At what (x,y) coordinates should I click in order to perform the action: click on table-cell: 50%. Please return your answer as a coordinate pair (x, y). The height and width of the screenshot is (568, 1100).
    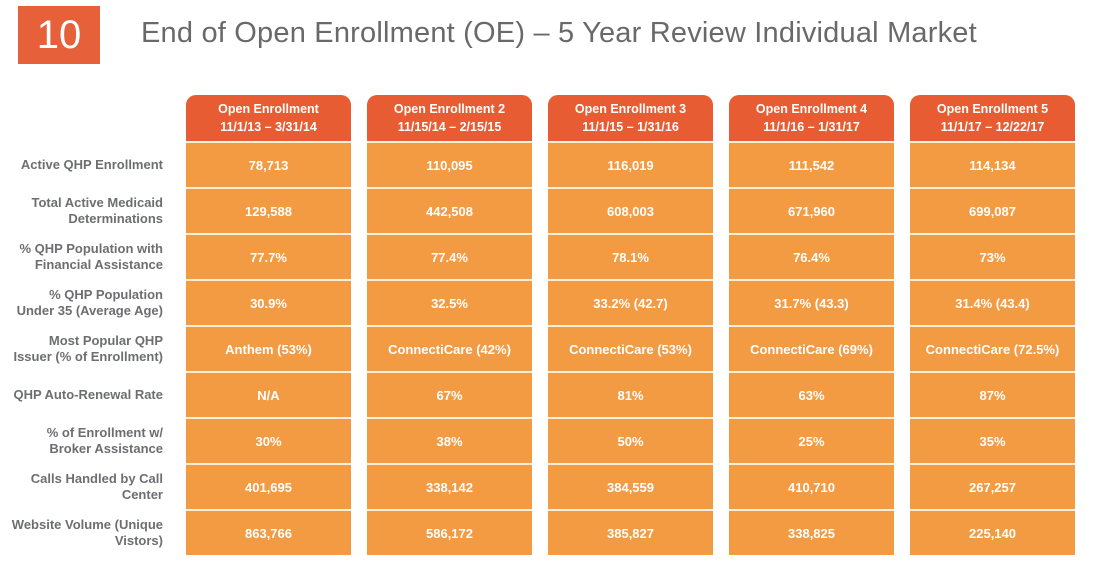
    Looking at the image, I should click on (630, 441).